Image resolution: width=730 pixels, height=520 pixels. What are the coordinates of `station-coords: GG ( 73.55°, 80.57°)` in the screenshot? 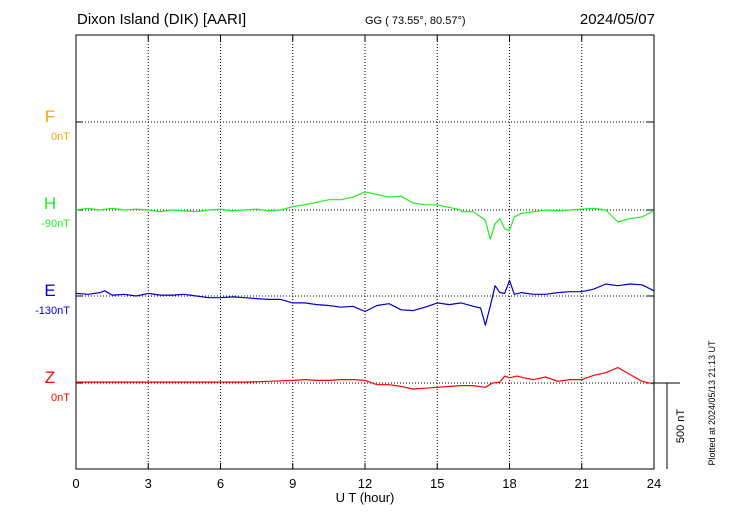 It's located at (415, 21).